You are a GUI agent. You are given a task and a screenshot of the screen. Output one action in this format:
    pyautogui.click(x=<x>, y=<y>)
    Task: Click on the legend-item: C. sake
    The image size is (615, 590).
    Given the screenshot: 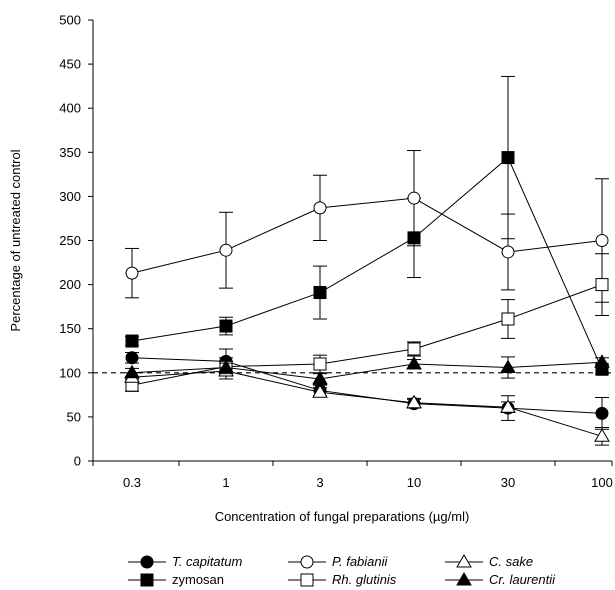 What is the action you would take?
    pyautogui.click(x=489, y=561)
    